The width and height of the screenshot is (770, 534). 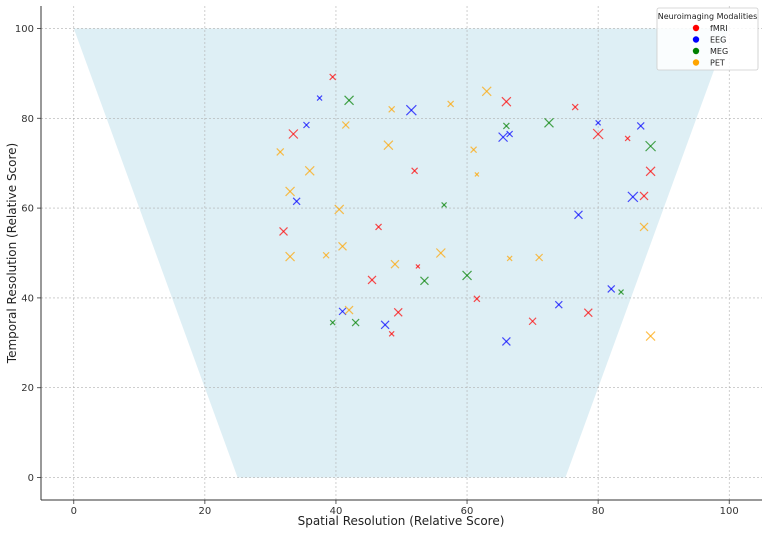 I want to click on legend: Neuroimaging Modalities fMRI EEG MEG PET, so click(x=707, y=39).